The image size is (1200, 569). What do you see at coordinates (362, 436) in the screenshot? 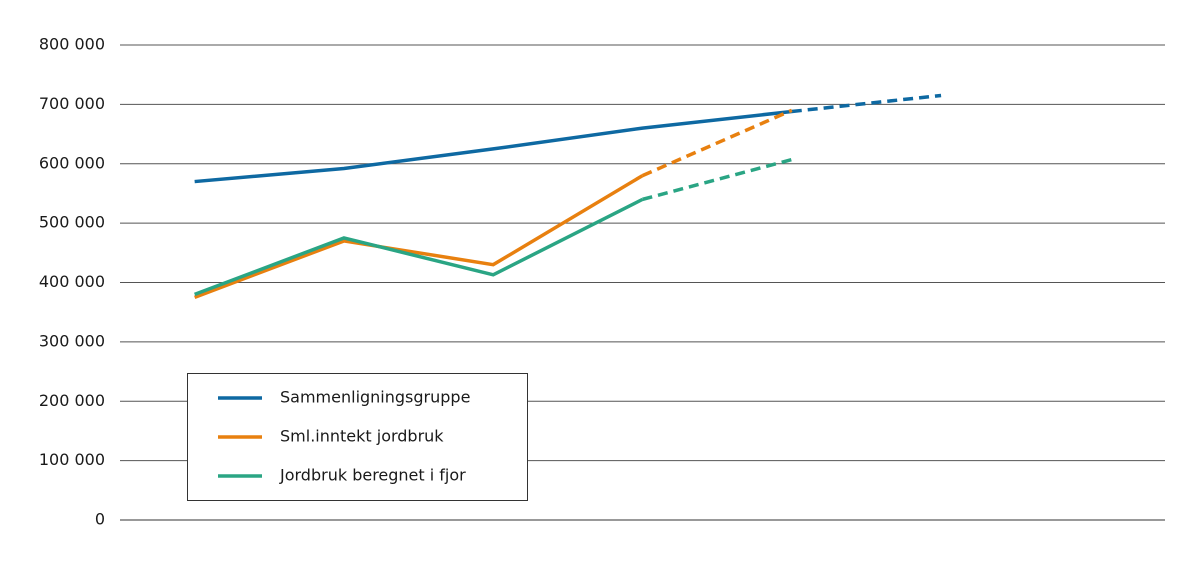
I see `legend-label: Sml.inntekt jordbruk` at bounding box center [362, 436].